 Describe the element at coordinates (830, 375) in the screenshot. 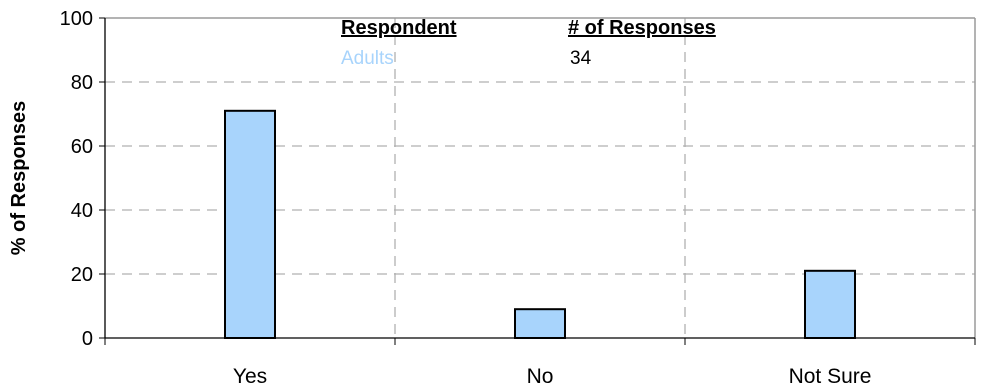

I see `x-category-label: Not Sure` at that location.